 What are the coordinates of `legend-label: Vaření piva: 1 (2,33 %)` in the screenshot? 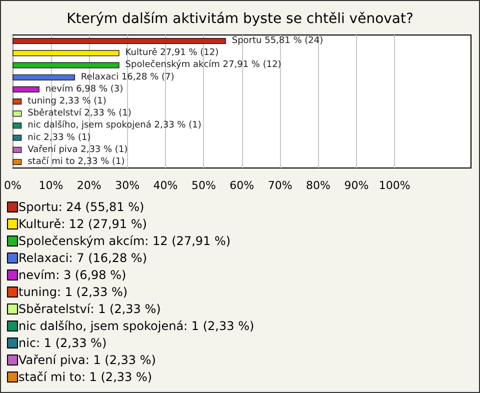 It's located at (87, 360).